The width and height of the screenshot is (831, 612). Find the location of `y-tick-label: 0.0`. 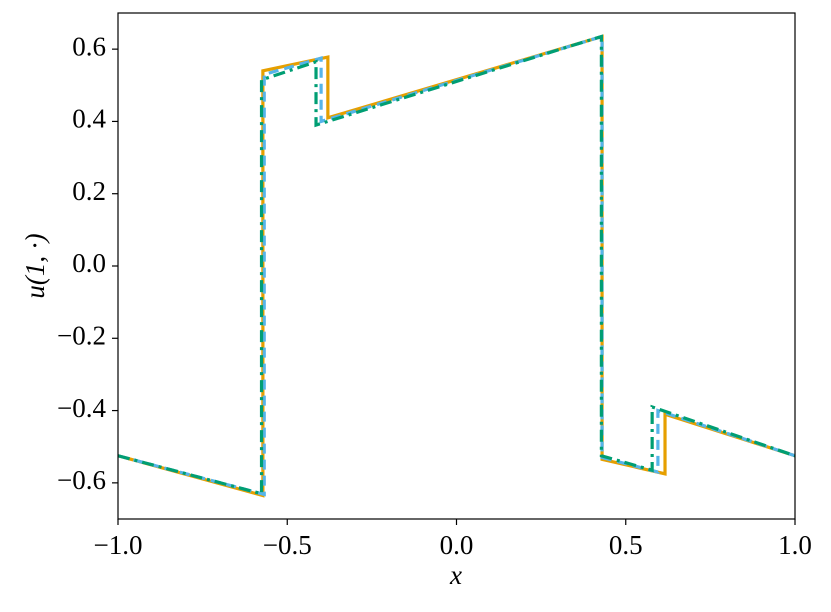

y-tick-label: 0.0 is located at coordinates (89, 263).